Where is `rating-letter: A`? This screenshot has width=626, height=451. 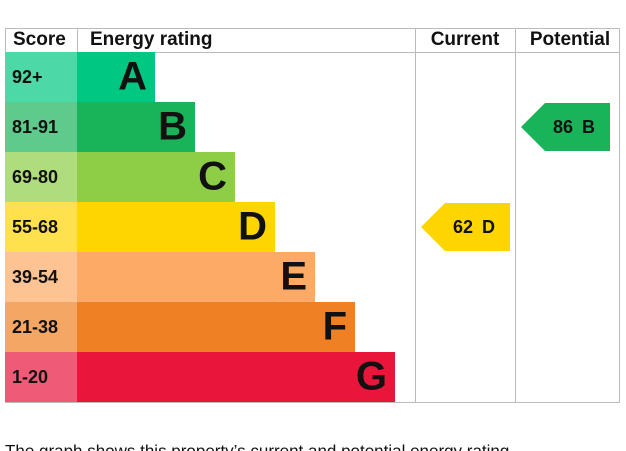
rating-letter: A is located at coordinates (132, 77).